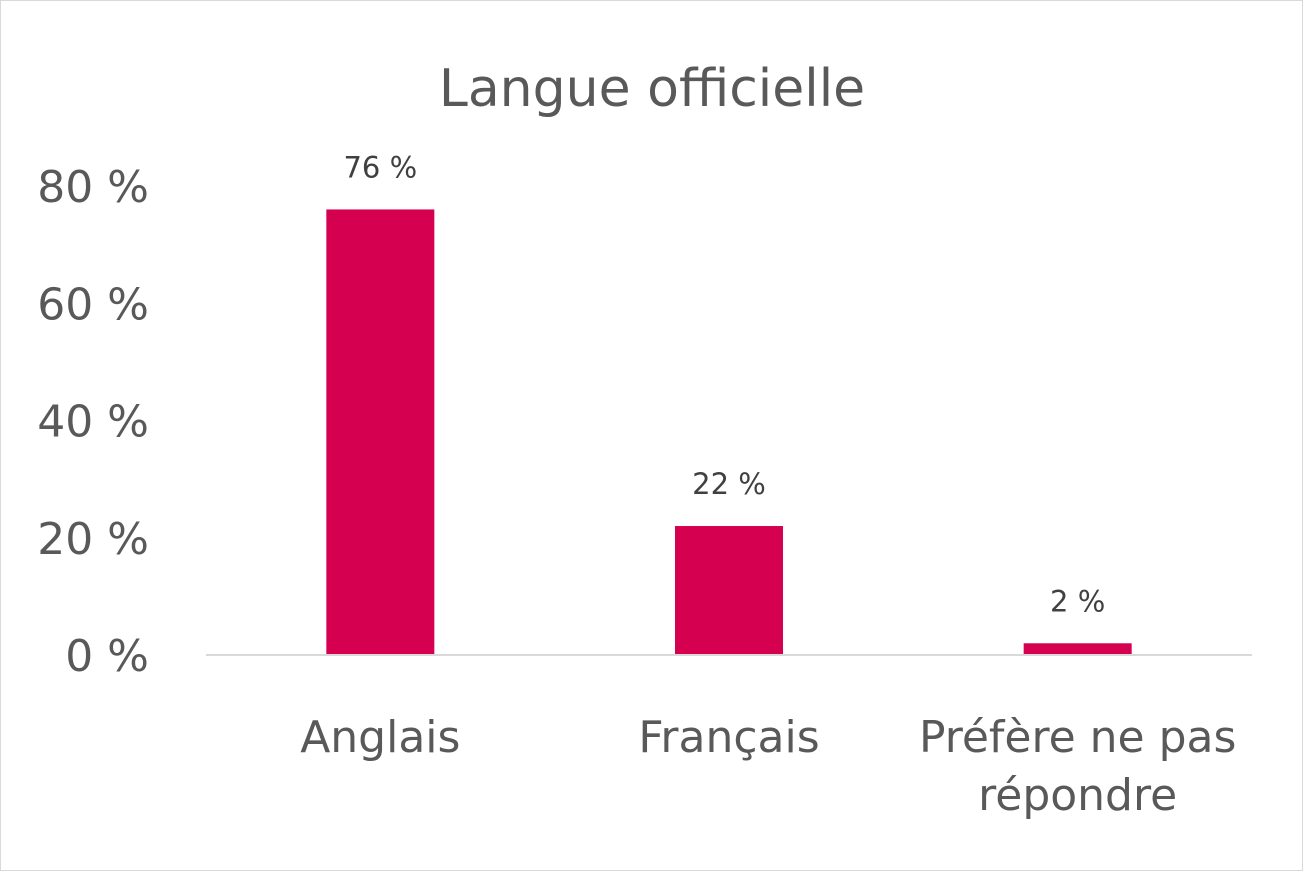 The width and height of the screenshot is (1303, 872). Describe the element at coordinates (380, 167) in the screenshot. I see `data-label: 76 %` at that location.